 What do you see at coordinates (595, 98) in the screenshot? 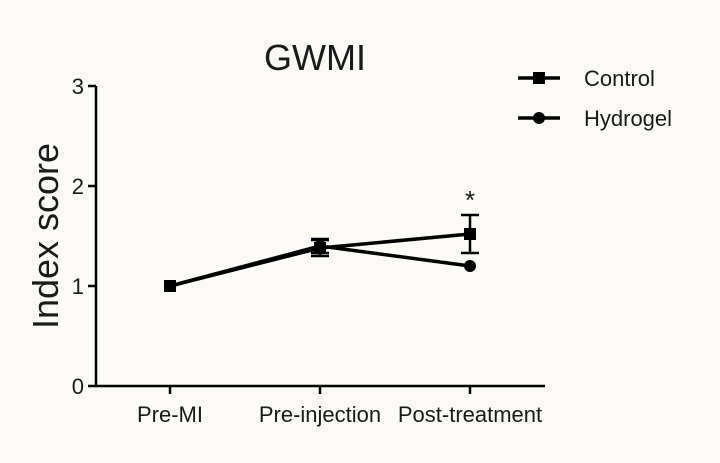
I see `legend: Control Hydrogel` at bounding box center [595, 98].